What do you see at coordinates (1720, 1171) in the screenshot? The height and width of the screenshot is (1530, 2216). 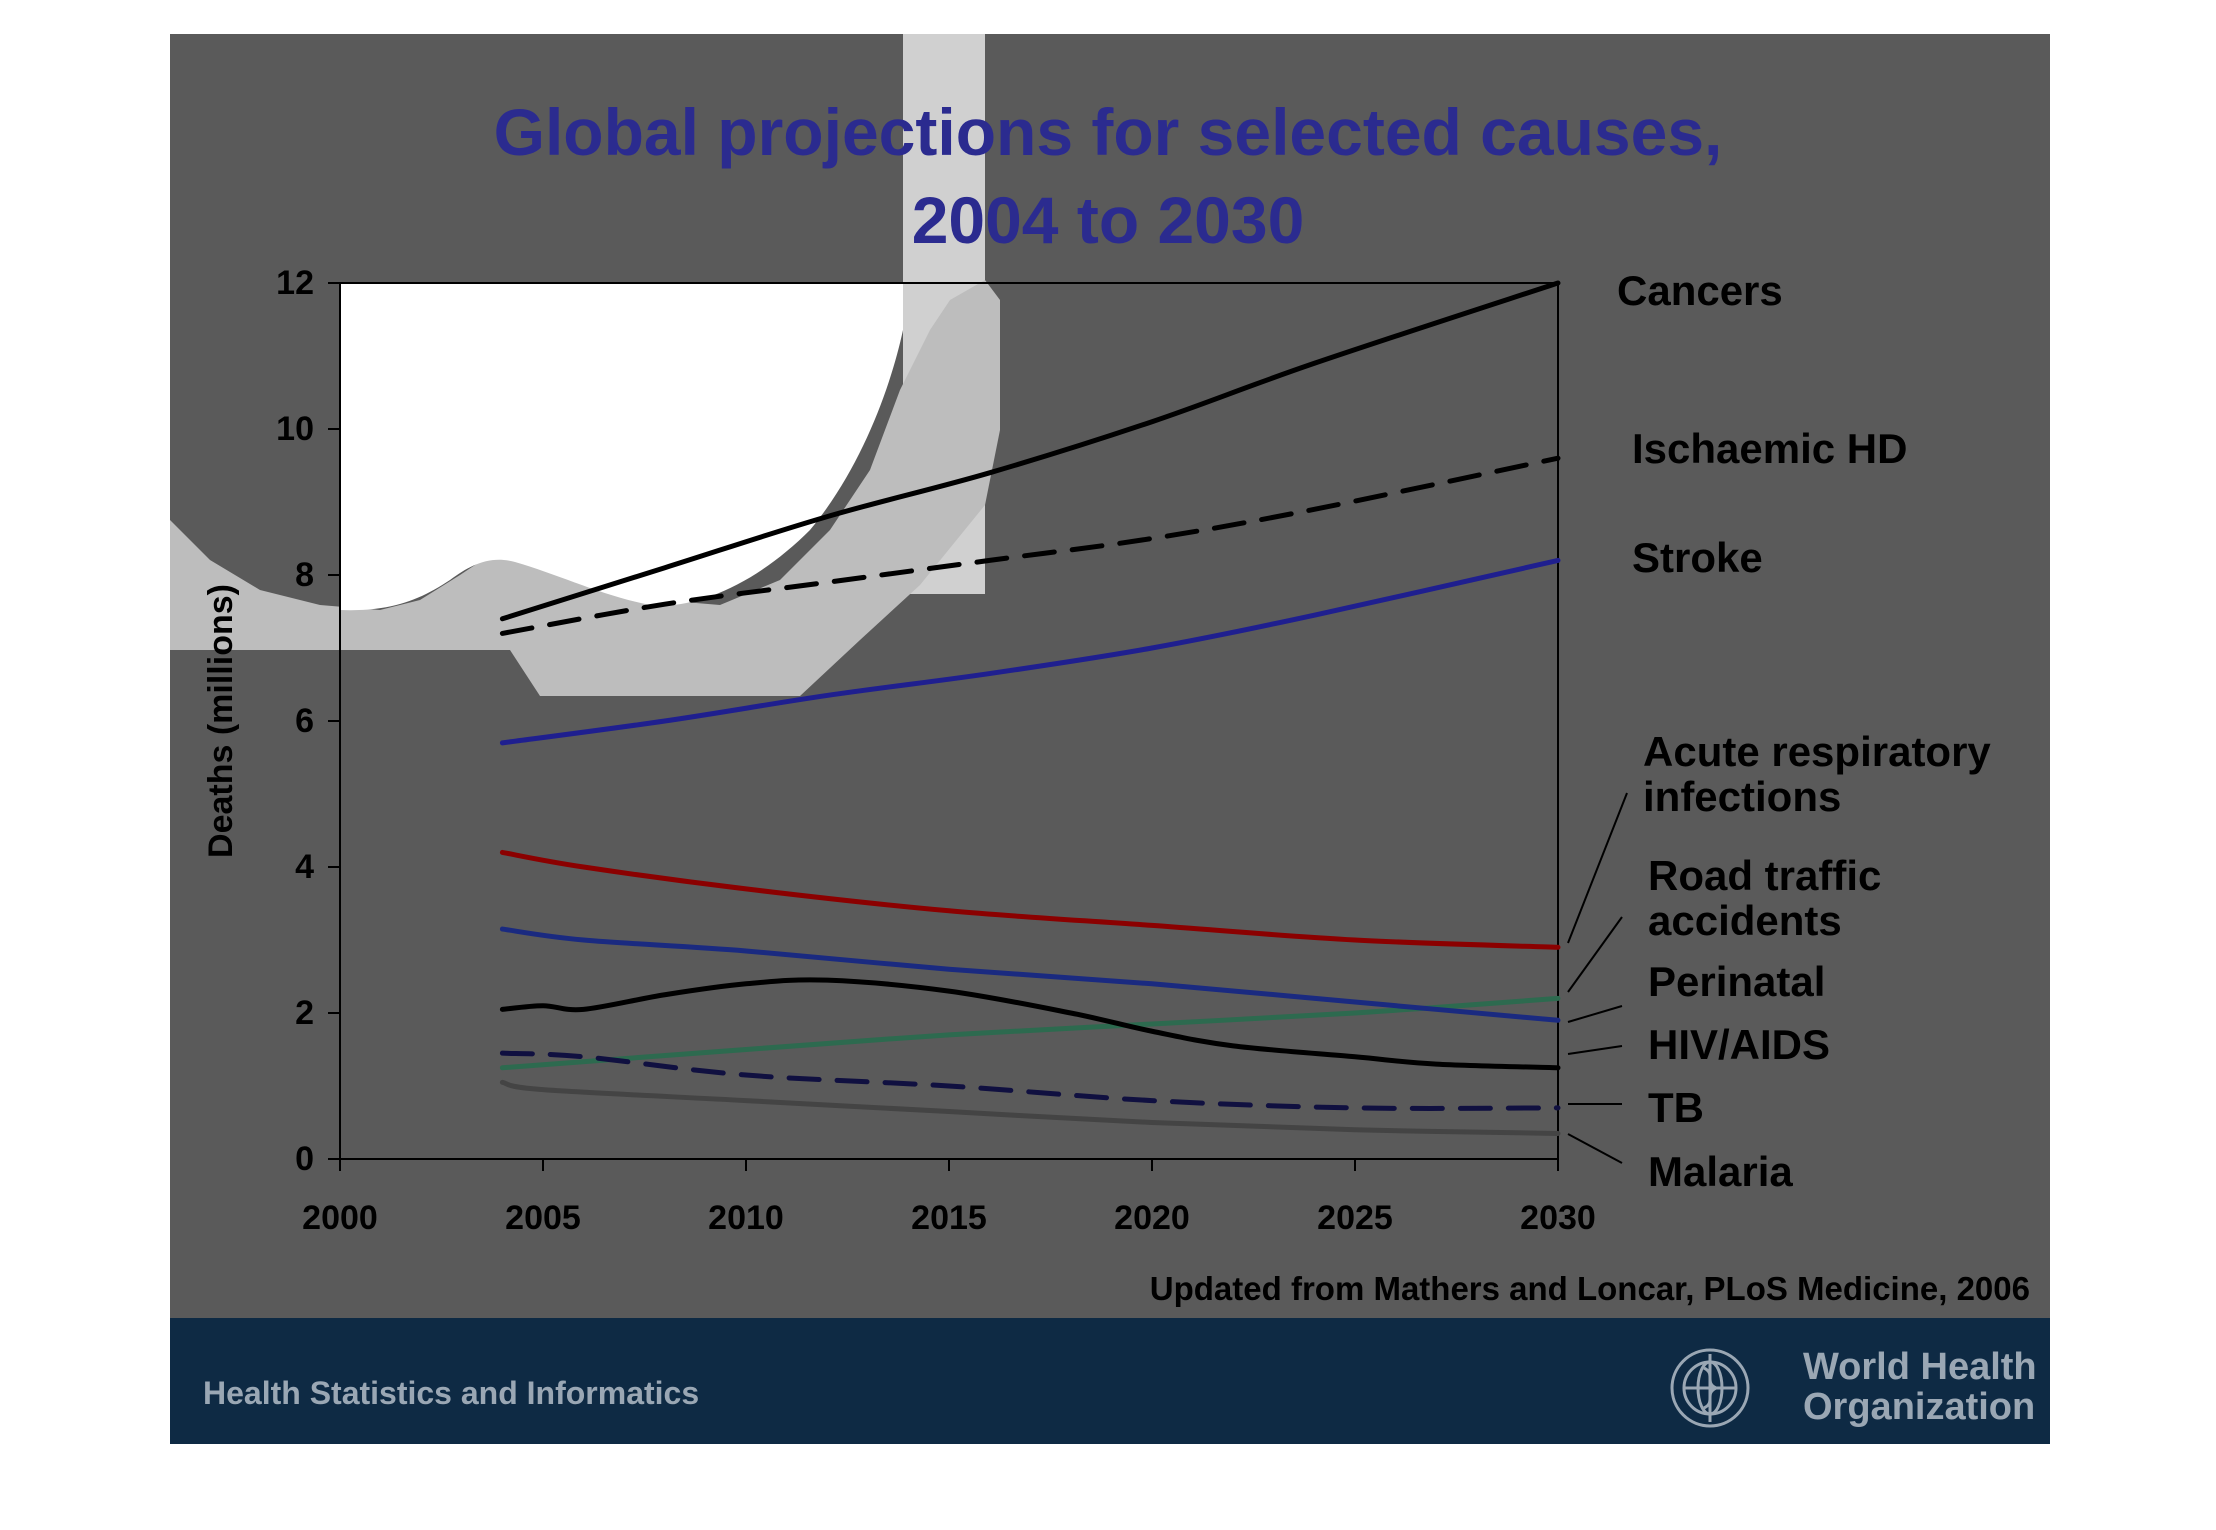 I see `series-label-malaria: Malaria` at bounding box center [1720, 1171].